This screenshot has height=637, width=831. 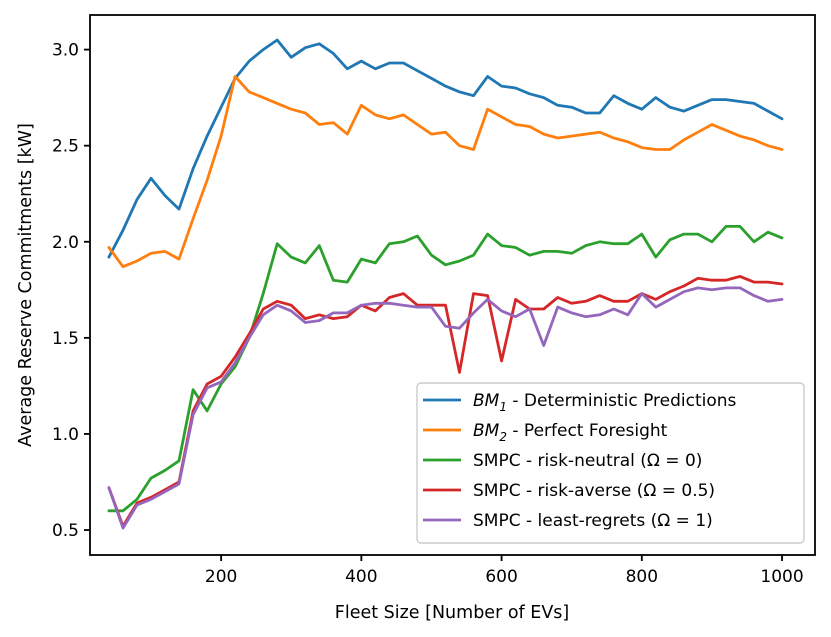 I want to click on legend-entry-smpc-risk-neutral: SMPC - risk-neutral (Ω = 0), so click(x=562, y=461).